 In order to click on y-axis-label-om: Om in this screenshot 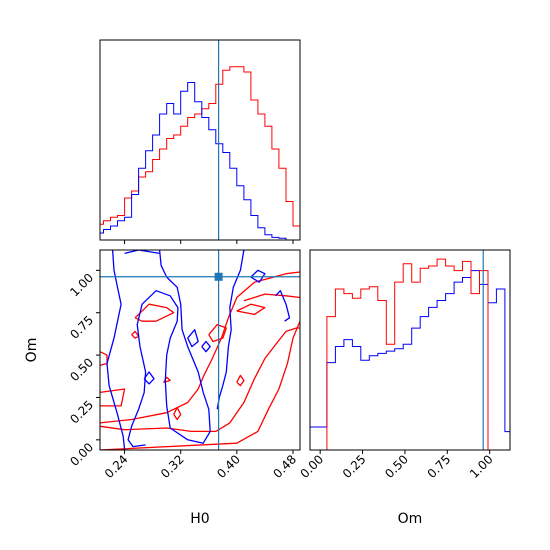, I will do `click(32, 350)`.